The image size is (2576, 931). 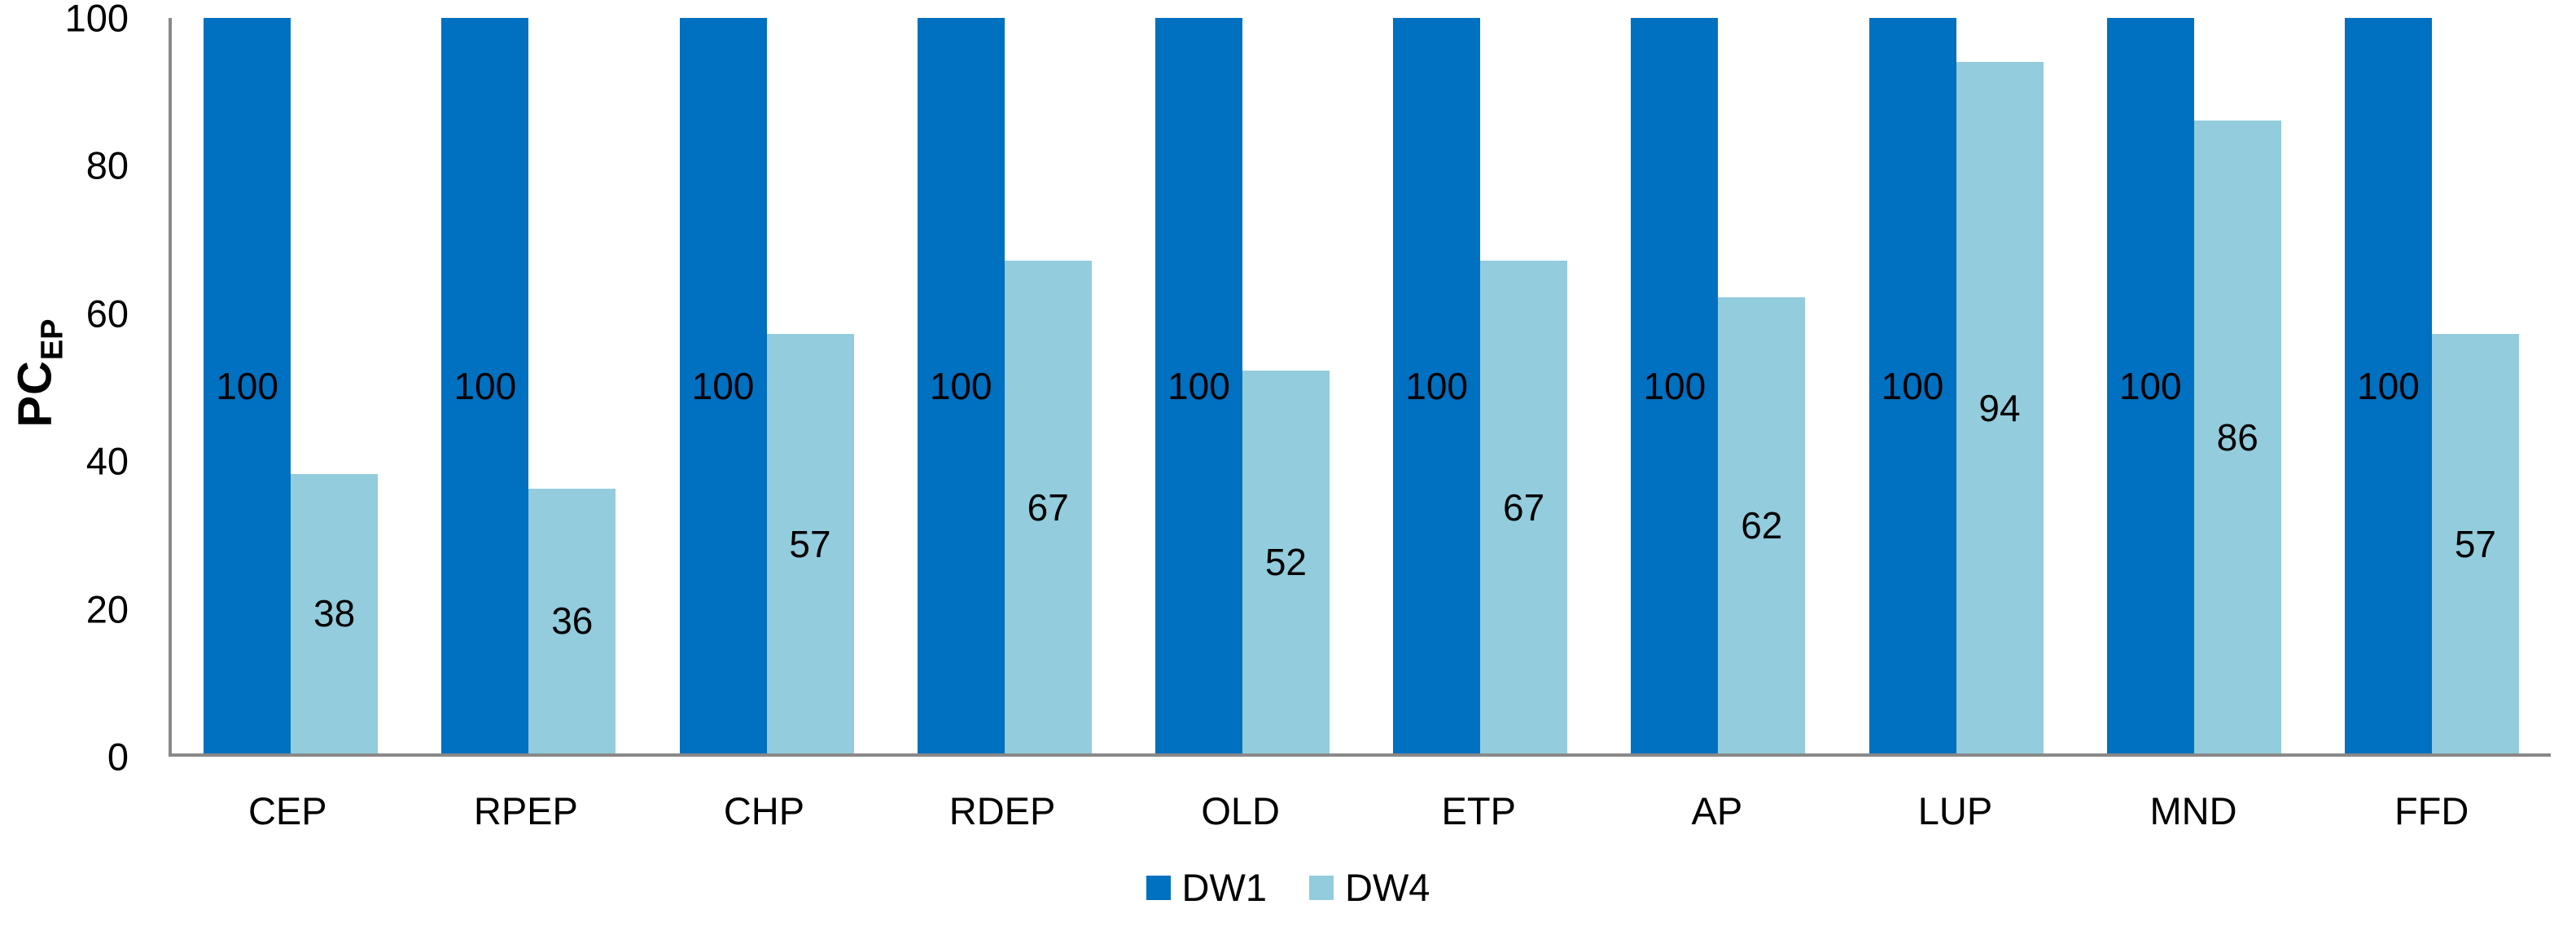 What do you see at coordinates (1288, 887) in the screenshot?
I see `legend: DW1 DW4` at bounding box center [1288, 887].